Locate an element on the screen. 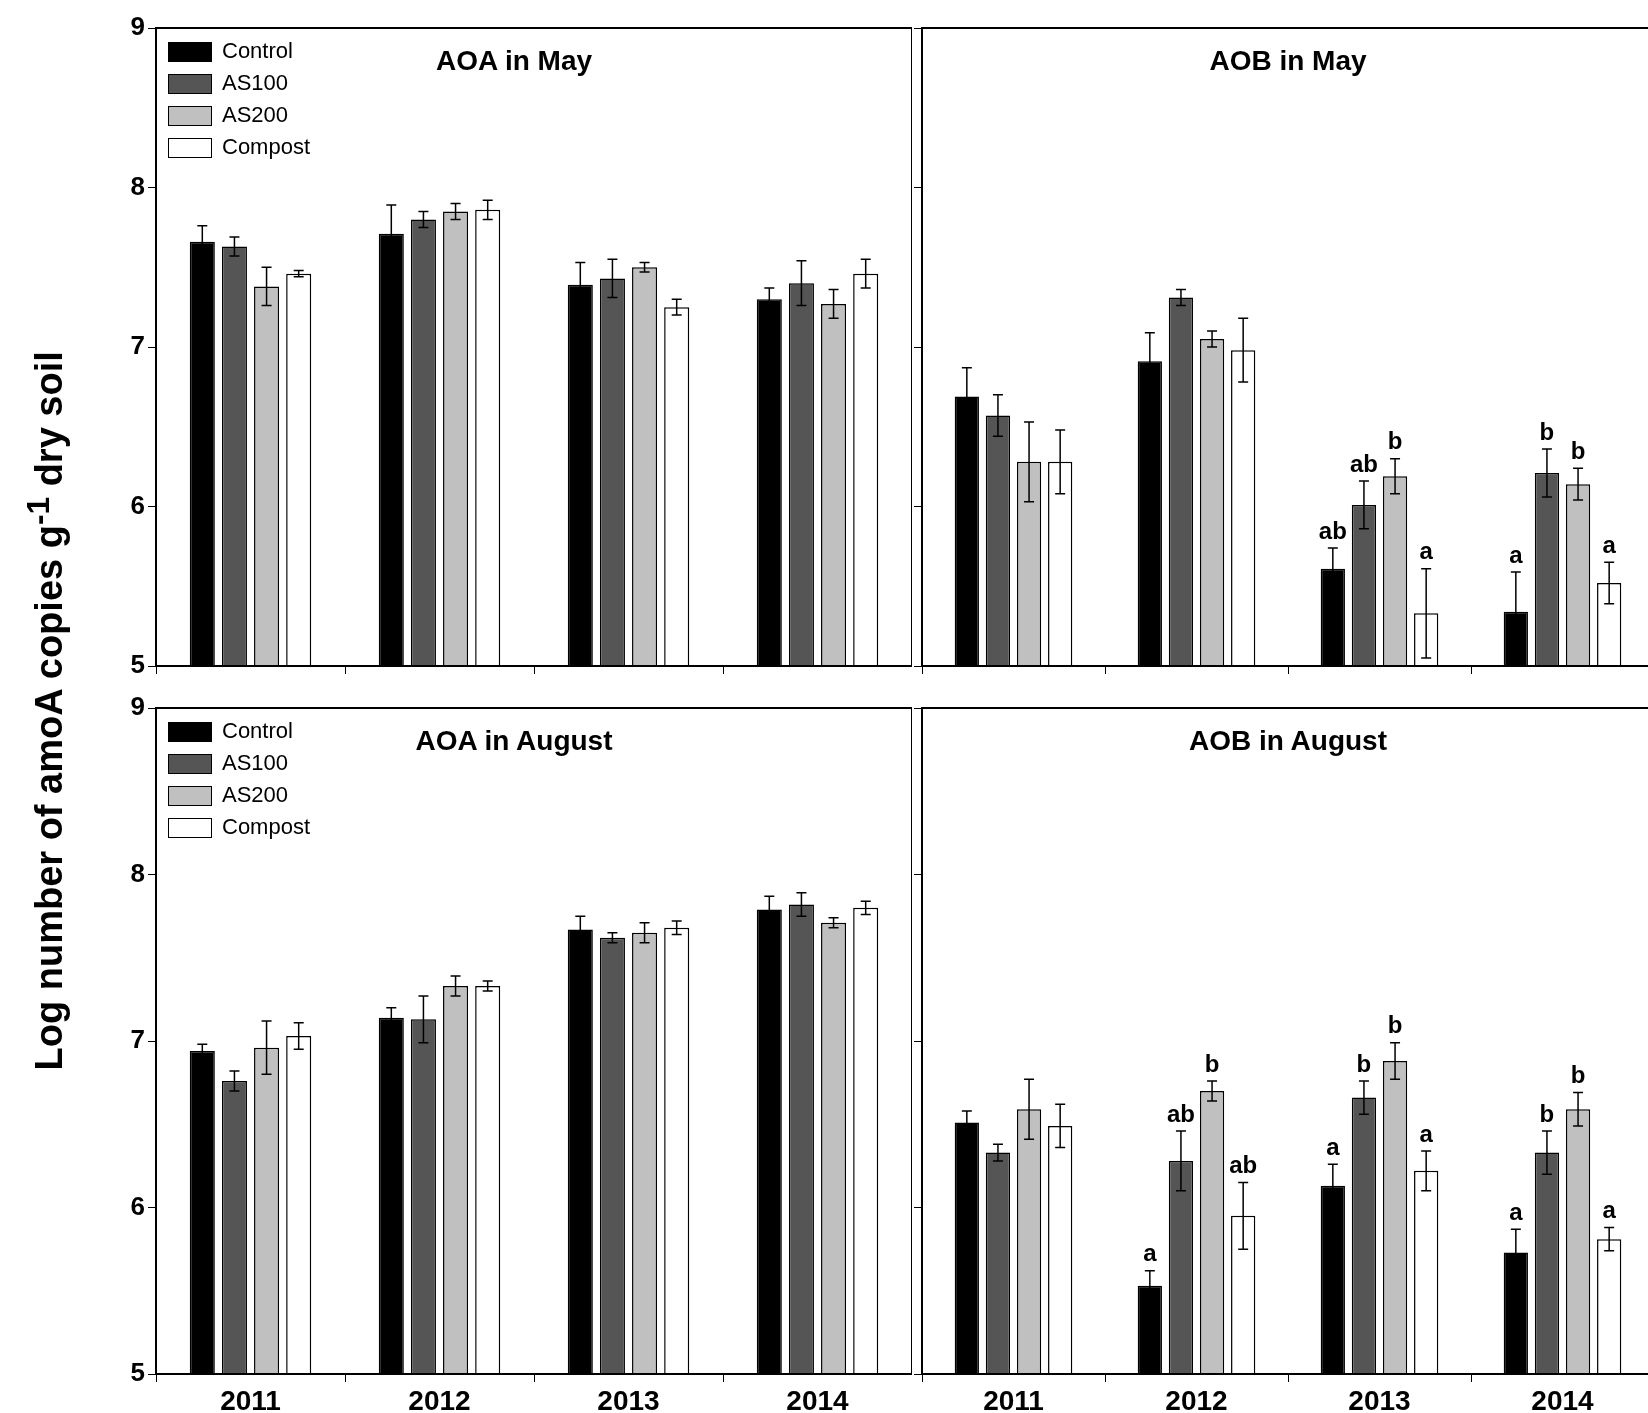 This screenshot has width=1648, height=1413. text: AOB in May is located at coordinates (1288, 60).